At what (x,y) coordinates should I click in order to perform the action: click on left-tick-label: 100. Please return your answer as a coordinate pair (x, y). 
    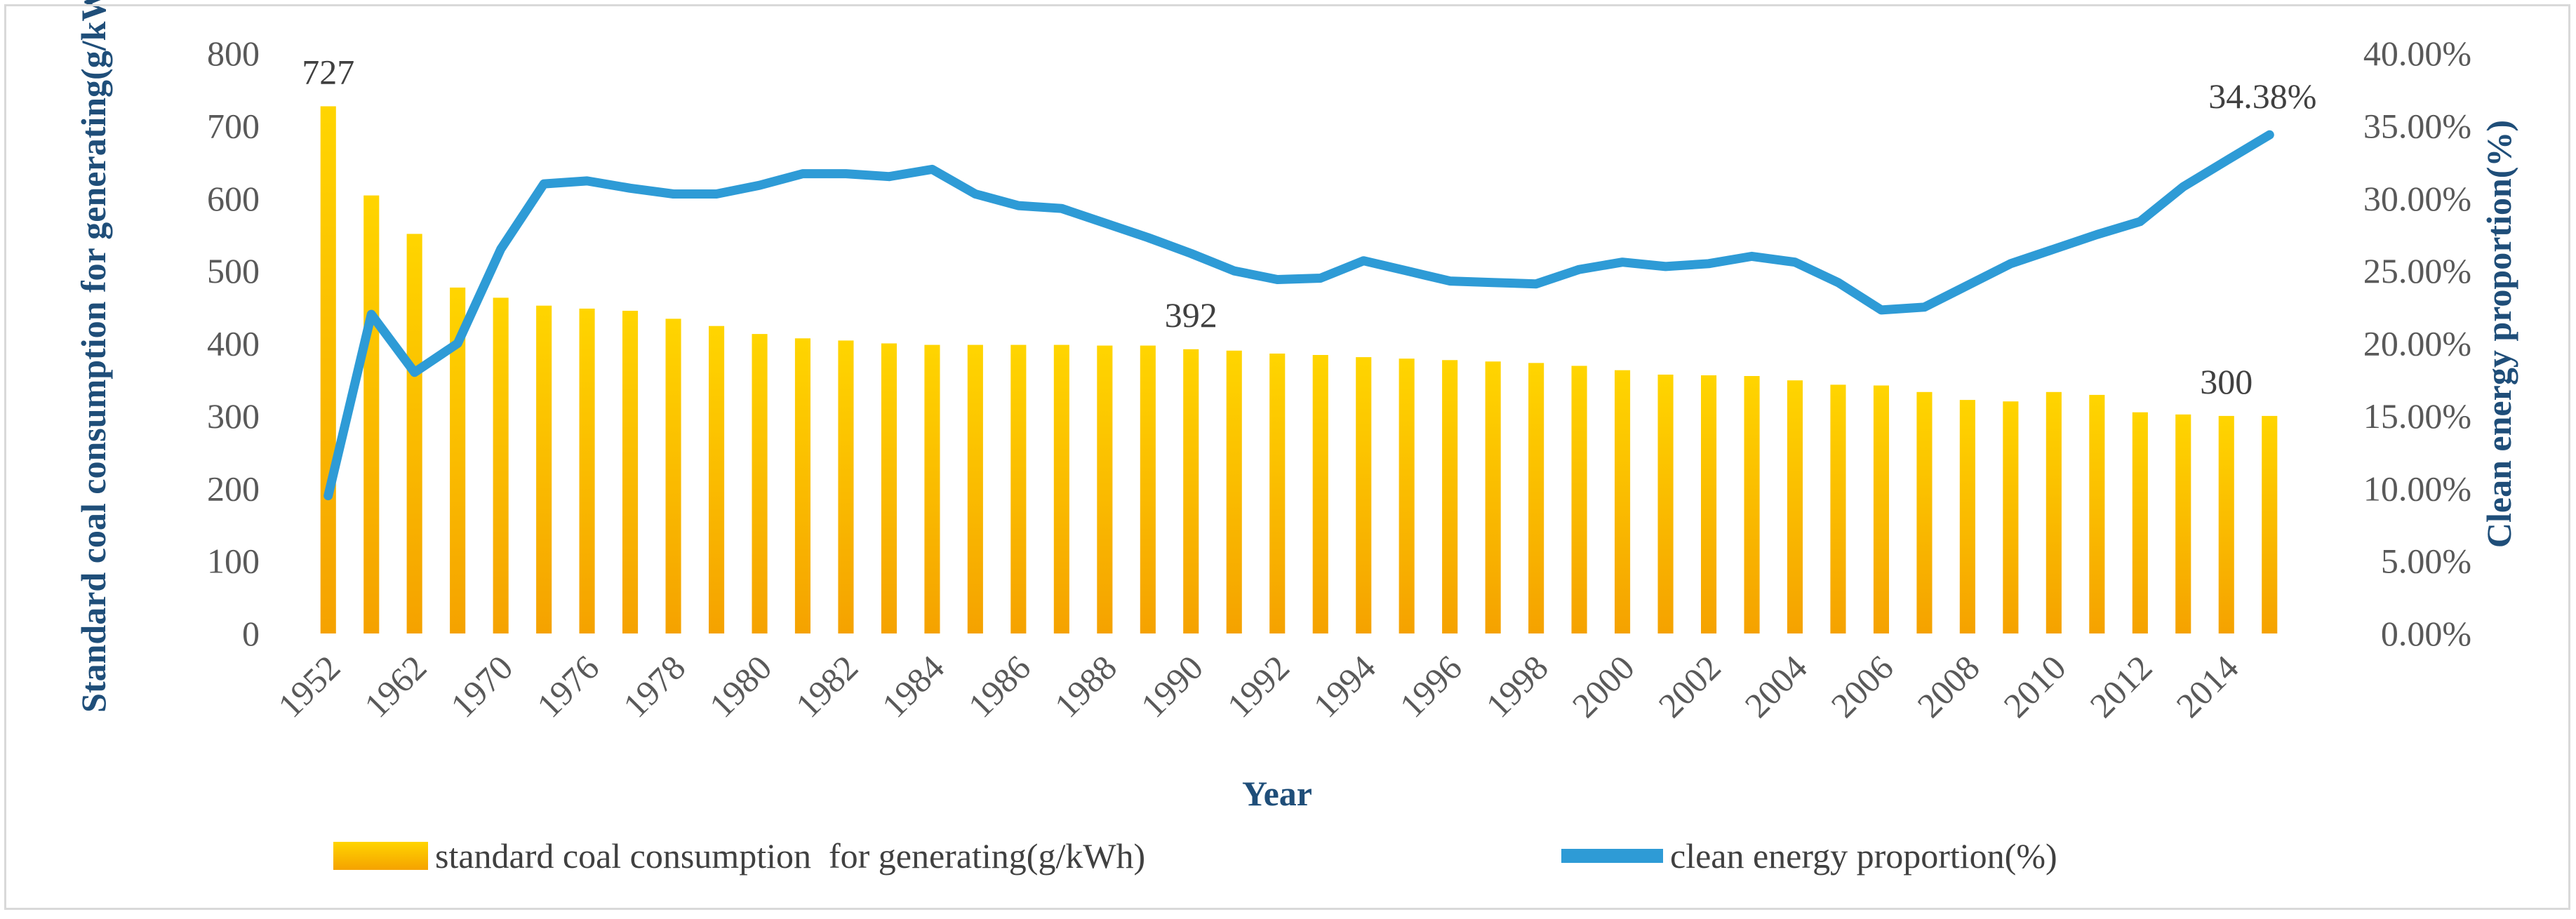
    Looking at the image, I should click on (233, 561).